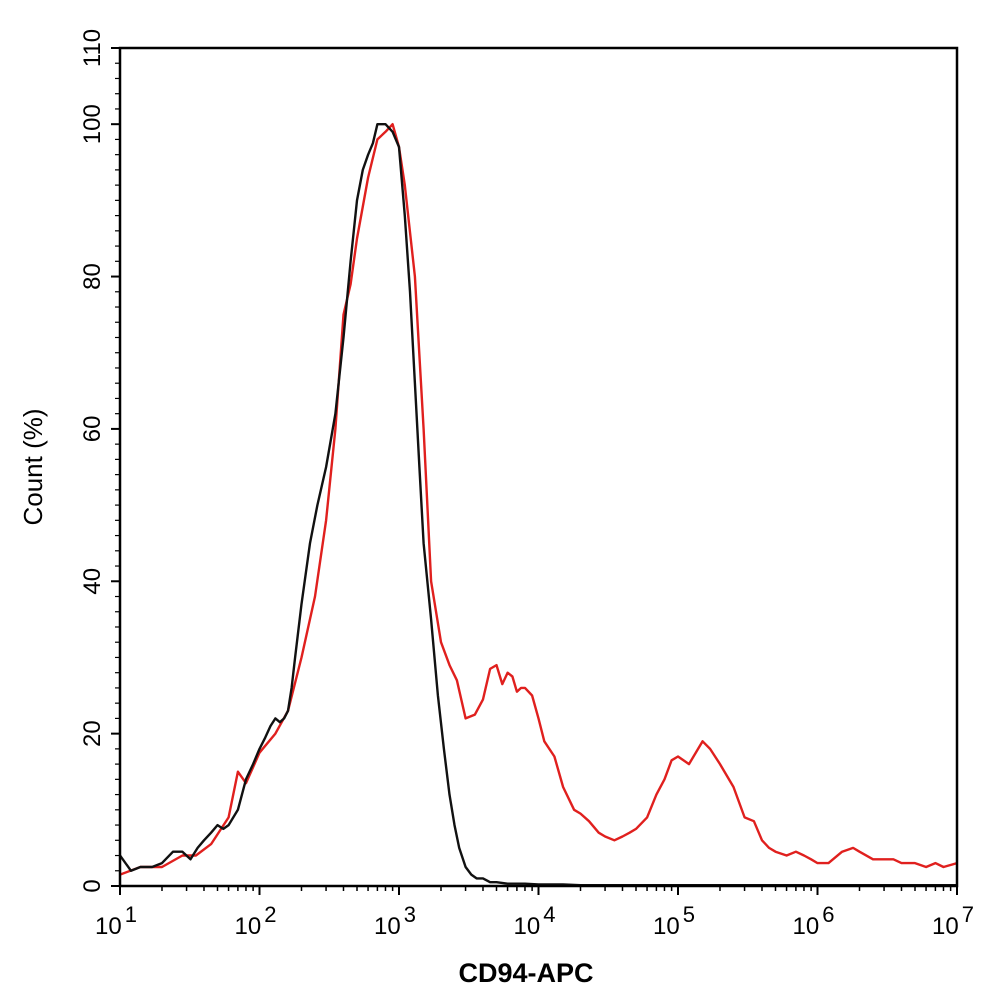 Image resolution: width=994 pixels, height=1002 pixels. Describe the element at coordinates (525, 973) in the screenshot. I see `x-axis-title: CD94-APC` at that location.